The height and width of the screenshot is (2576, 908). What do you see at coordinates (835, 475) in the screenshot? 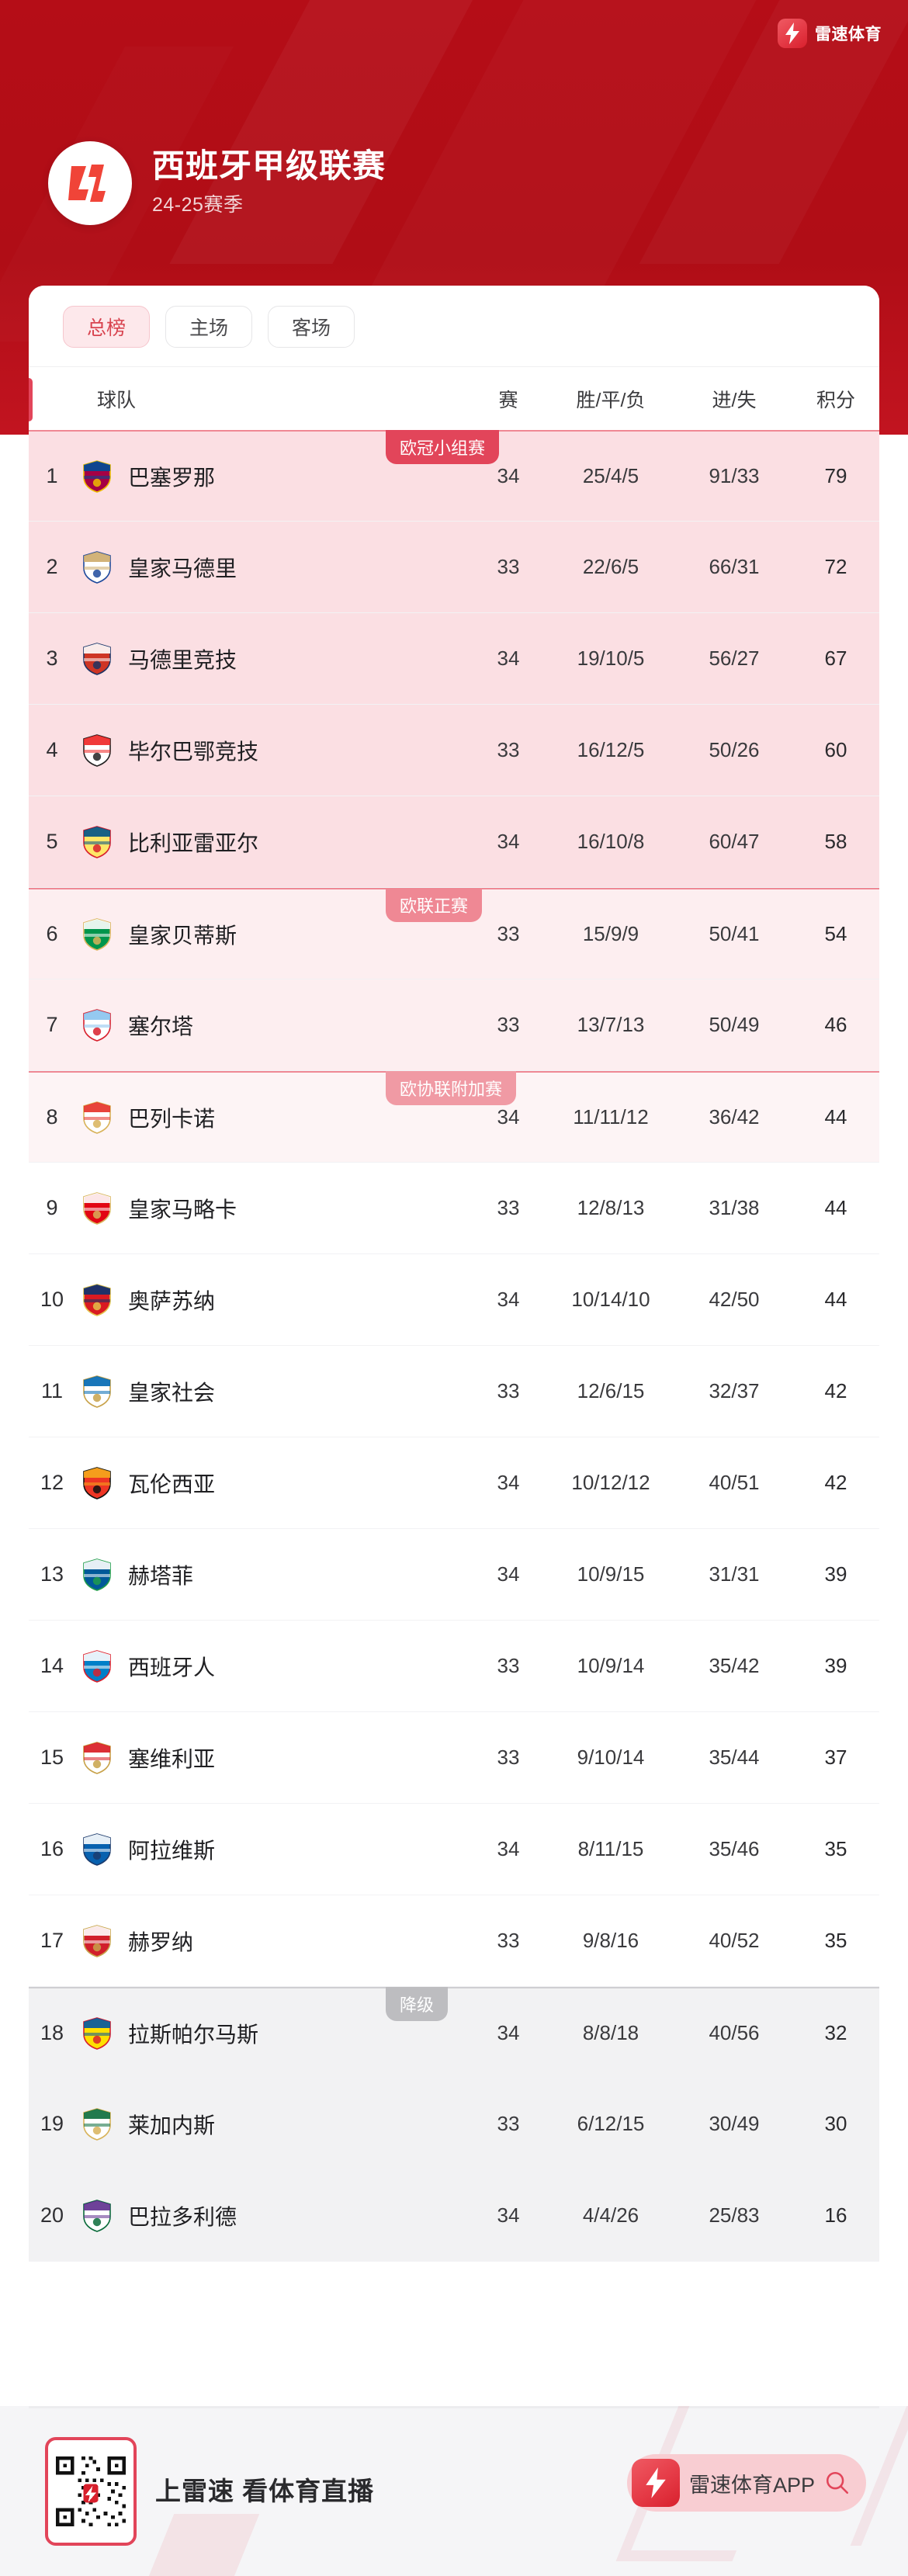
I see `row-points: 79` at bounding box center [835, 475].